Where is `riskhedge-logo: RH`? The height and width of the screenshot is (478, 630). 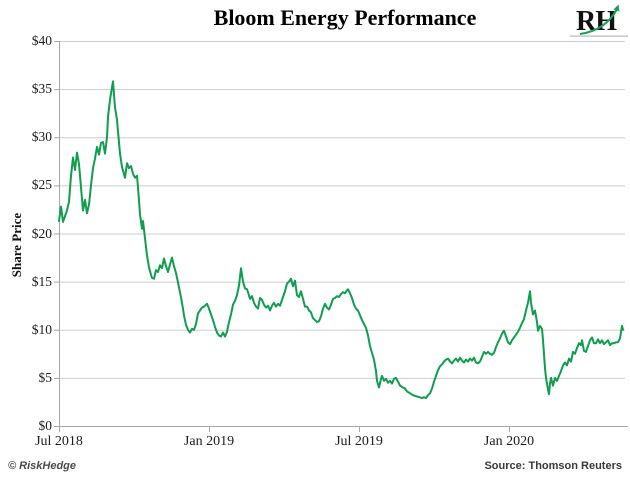
riskhedge-logo: RH is located at coordinates (599, 21).